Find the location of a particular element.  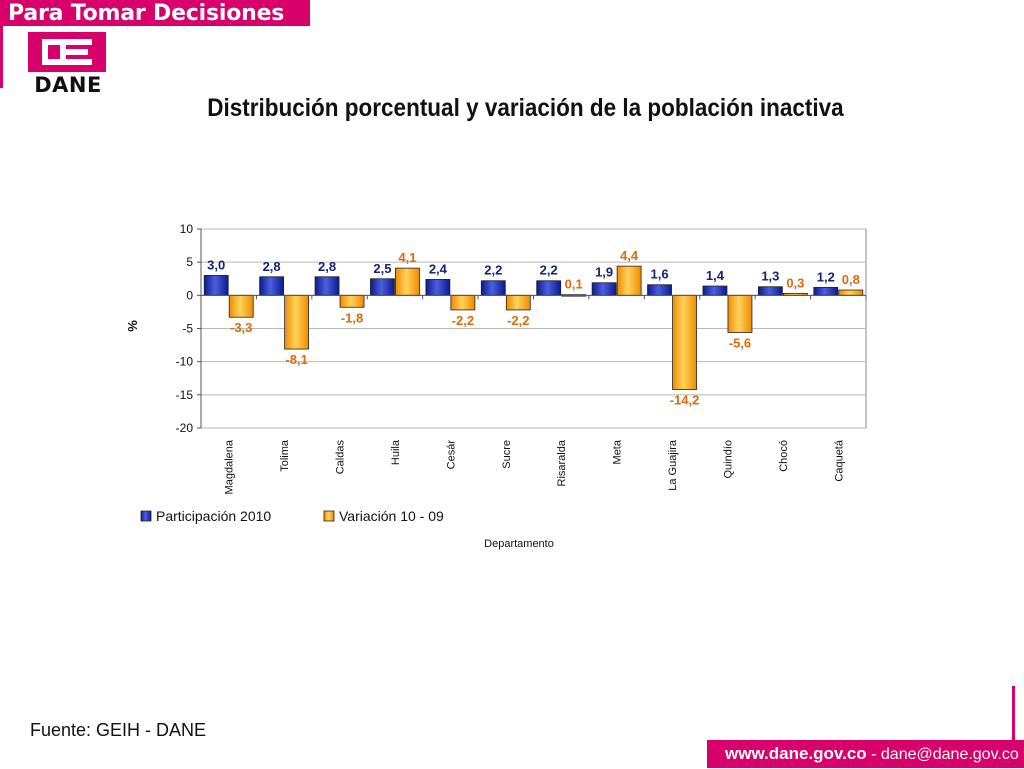

y-axis-label: % is located at coordinates (132, 326).